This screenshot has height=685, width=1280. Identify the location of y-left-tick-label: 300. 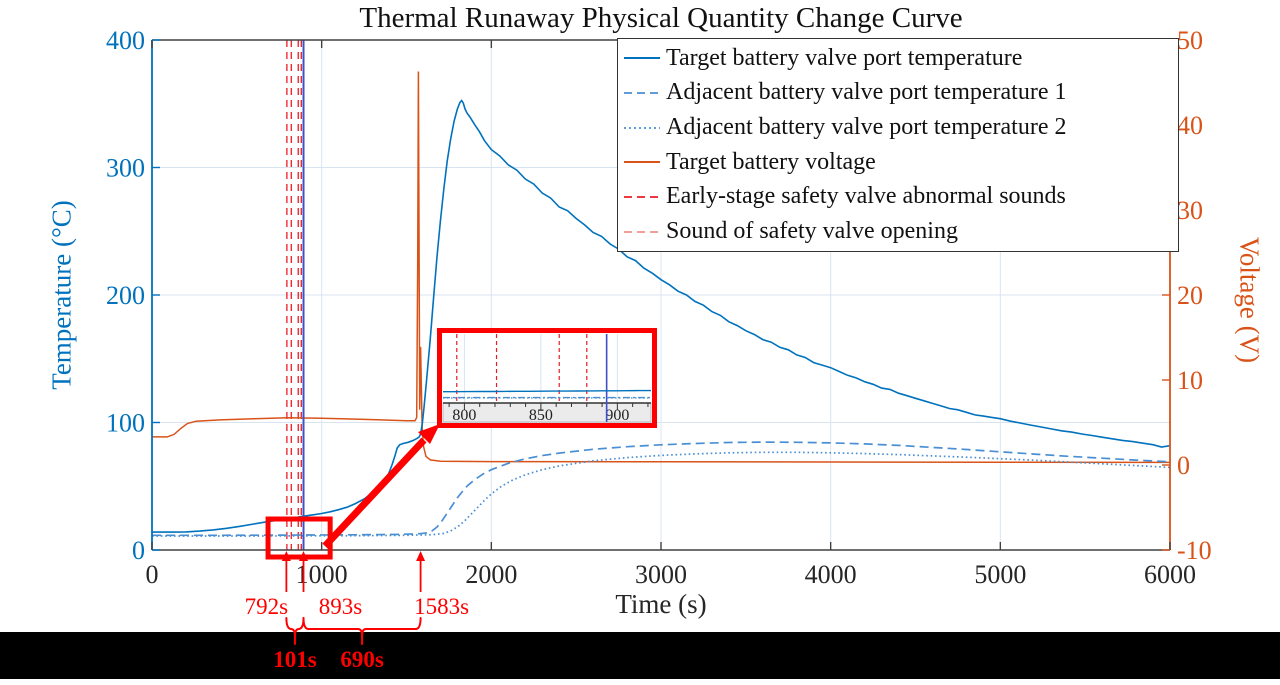
(125, 168).